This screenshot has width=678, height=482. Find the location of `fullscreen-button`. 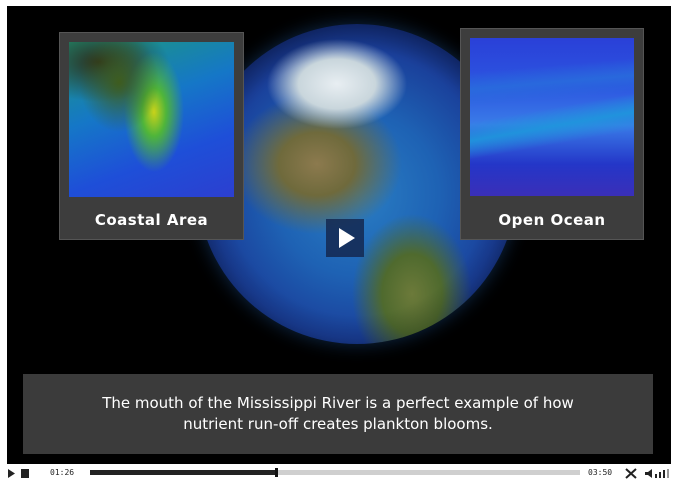

fullscreen-button is located at coordinates (631, 473).